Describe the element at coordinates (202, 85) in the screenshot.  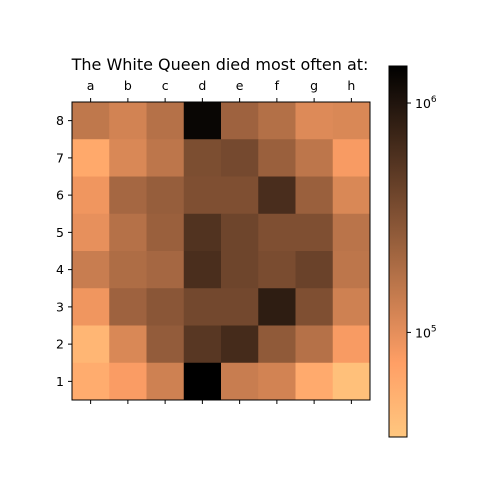
I see `x-tick-label-d: d` at that location.